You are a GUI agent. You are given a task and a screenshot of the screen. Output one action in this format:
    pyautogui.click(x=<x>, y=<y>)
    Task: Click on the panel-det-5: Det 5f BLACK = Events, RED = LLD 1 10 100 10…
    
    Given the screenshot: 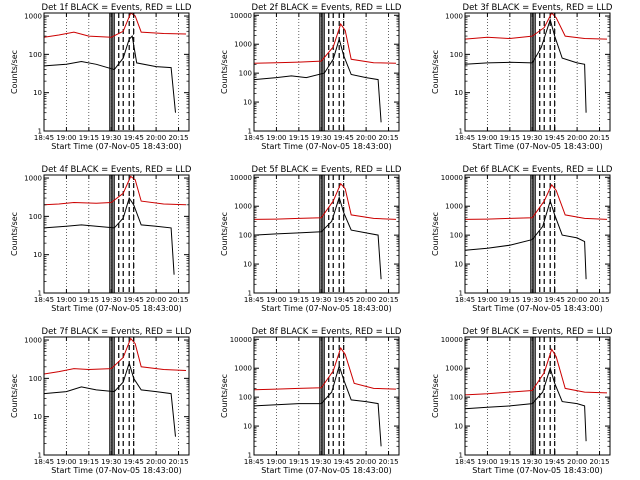 What is the action you would take?
    pyautogui.click(x=311, y=239)
    